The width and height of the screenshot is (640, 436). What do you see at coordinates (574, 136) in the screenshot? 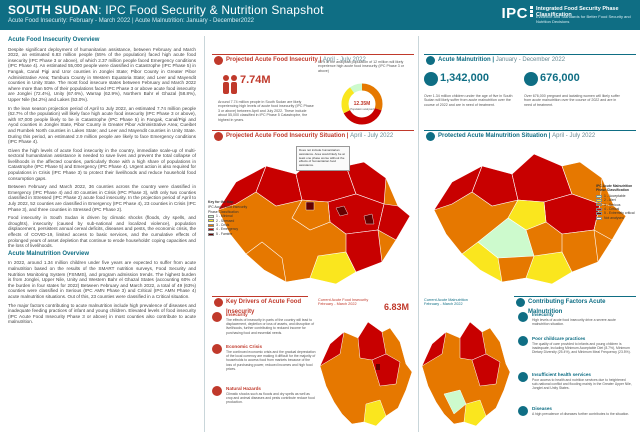
I see `am-map-period: April - July 2022` at bounding box center [574, 136].